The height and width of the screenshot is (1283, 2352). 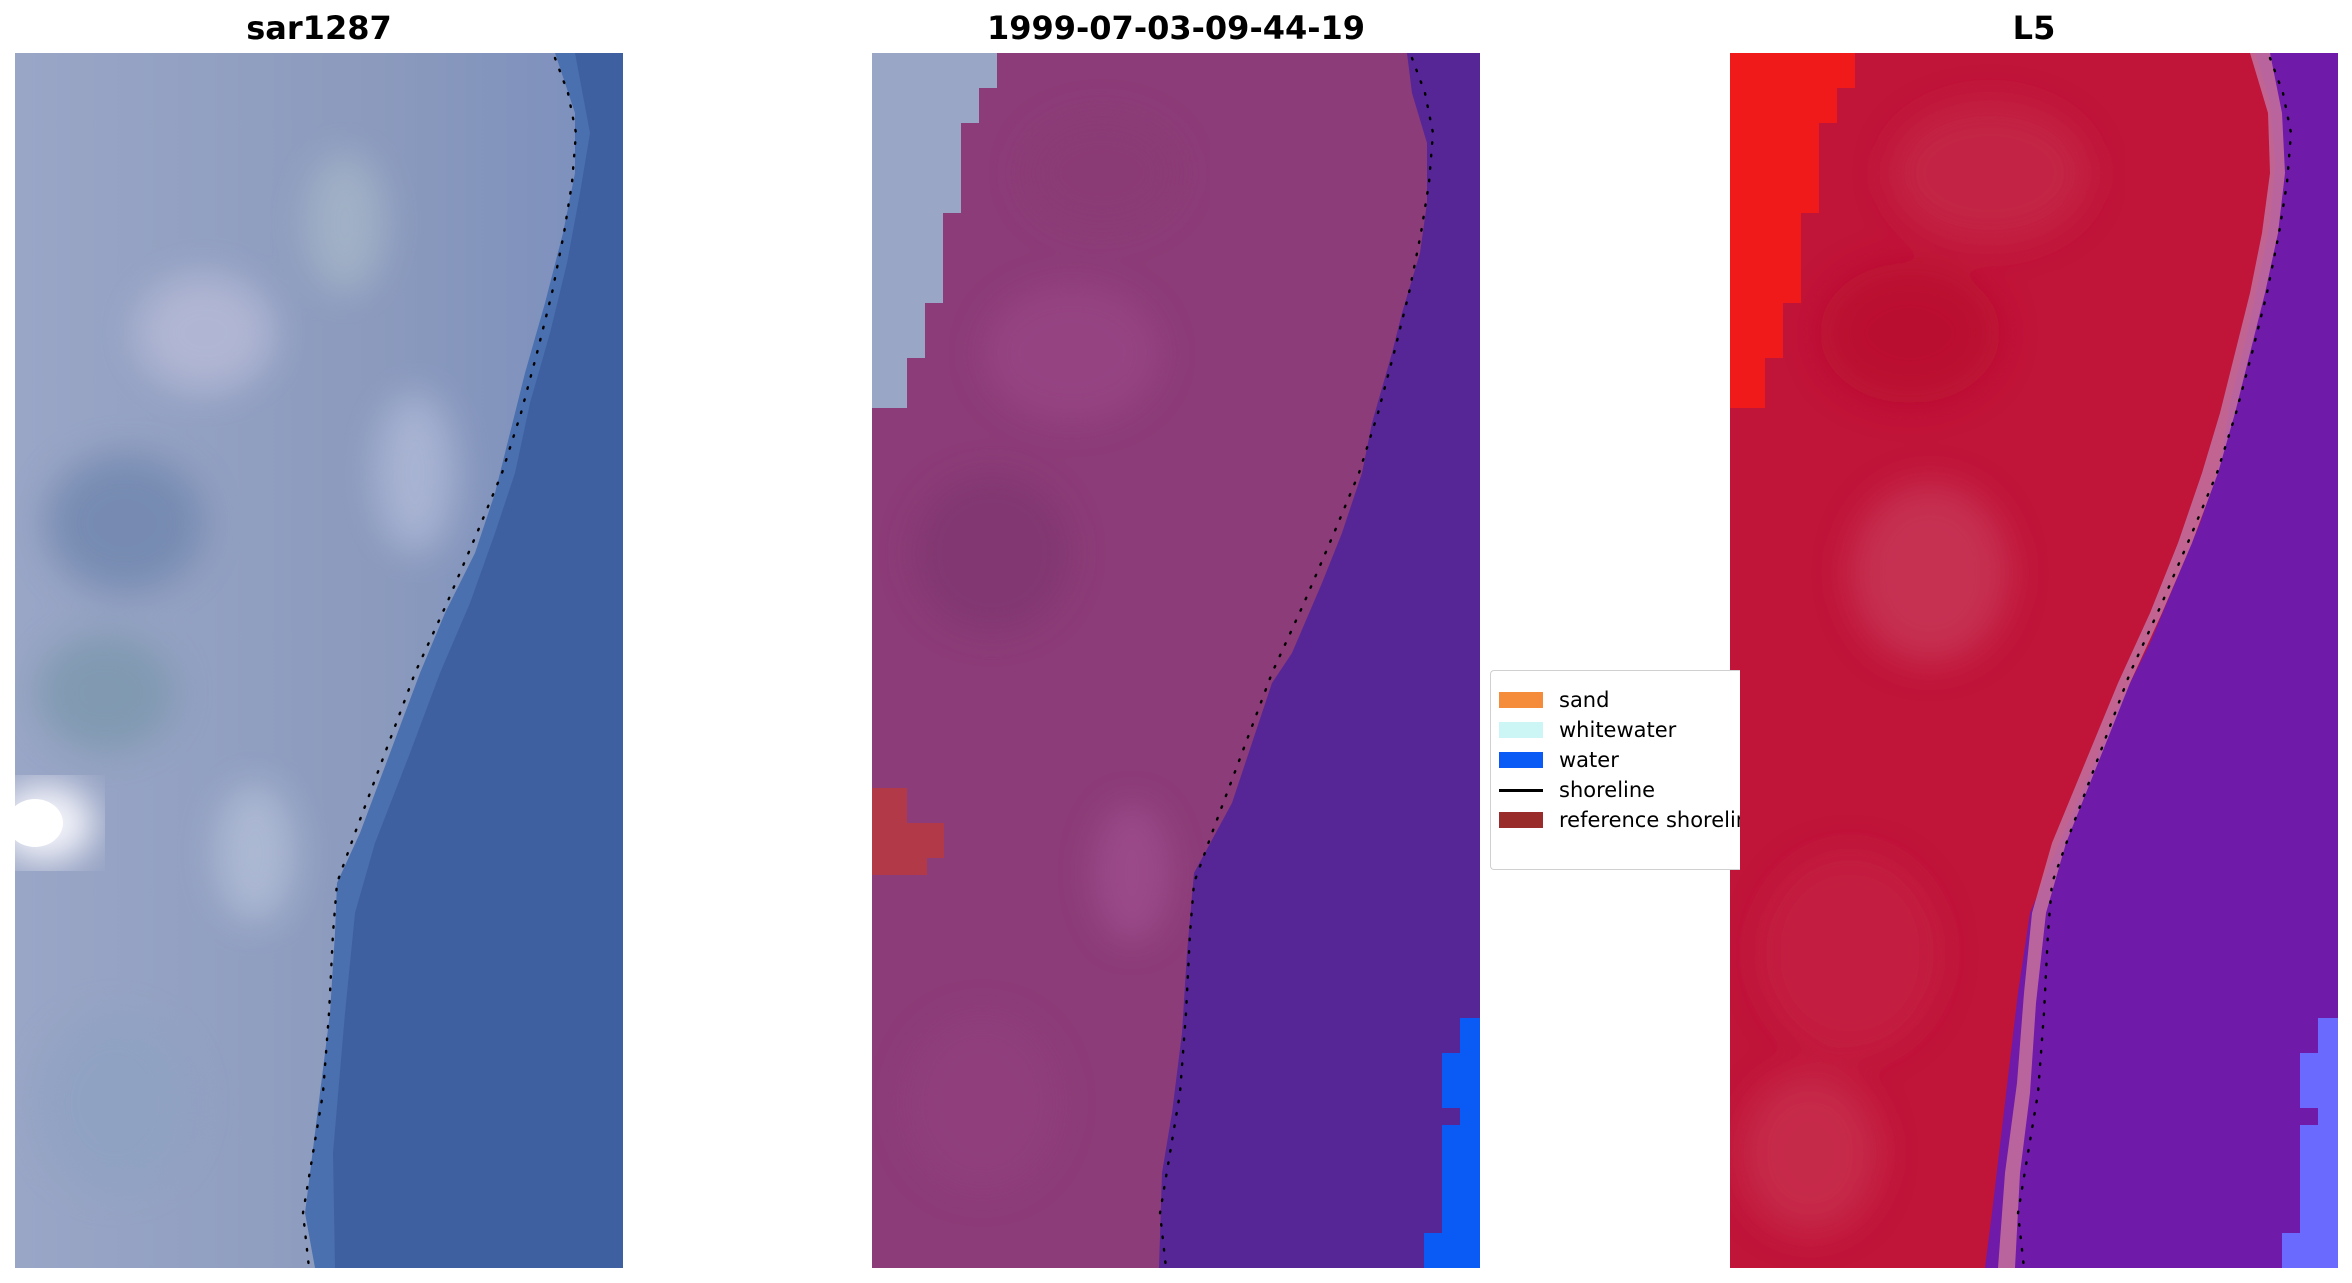 What do you see at coordinates (1521, 760) in the screenshot?
I see `water-swatch` at bounding box center [1521, 760].